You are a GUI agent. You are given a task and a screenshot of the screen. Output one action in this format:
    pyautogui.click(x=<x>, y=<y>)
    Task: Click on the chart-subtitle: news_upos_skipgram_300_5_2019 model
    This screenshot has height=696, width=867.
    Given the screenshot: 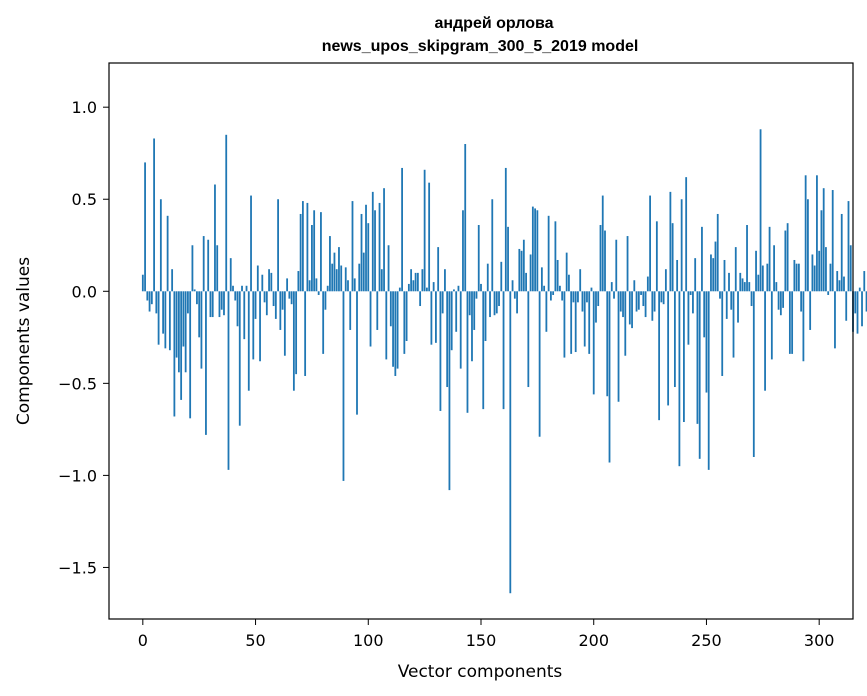 What is the action you would take?
    pyautogui.click(x=480, y=46)
    